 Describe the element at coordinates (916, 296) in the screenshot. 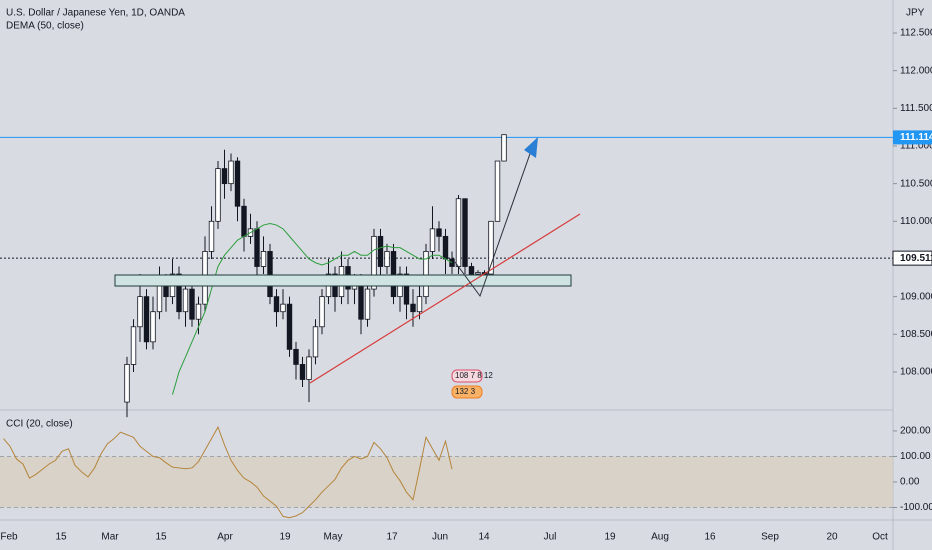

I see `y-tick-label: 109.000` at that location.